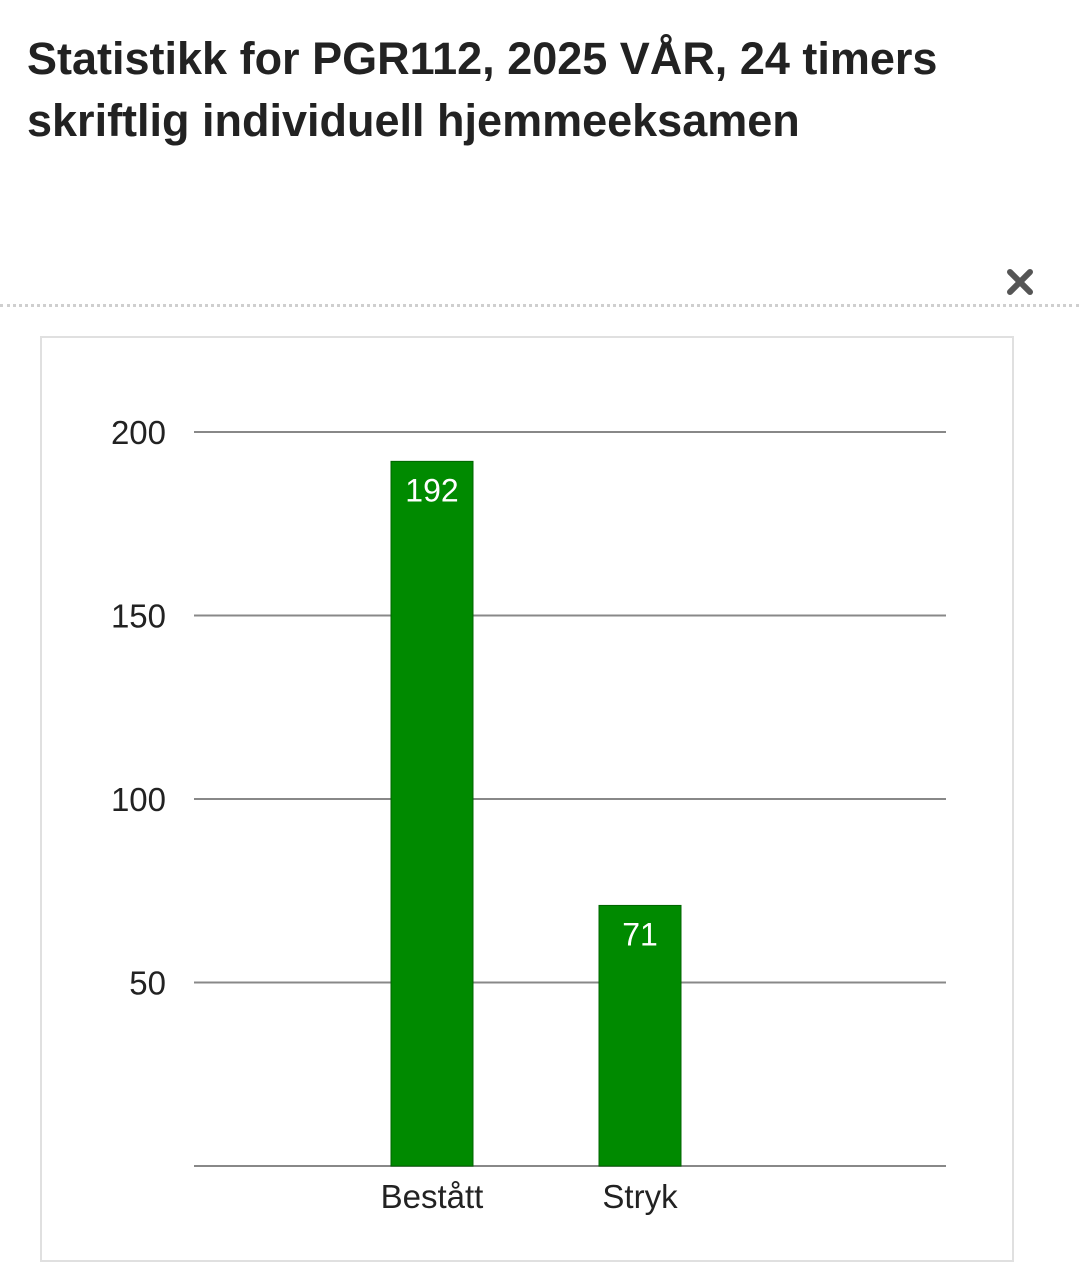 This screenshot has height=1268, width=1079. I want to click on y-tick-label: 200, so click(138, 432).